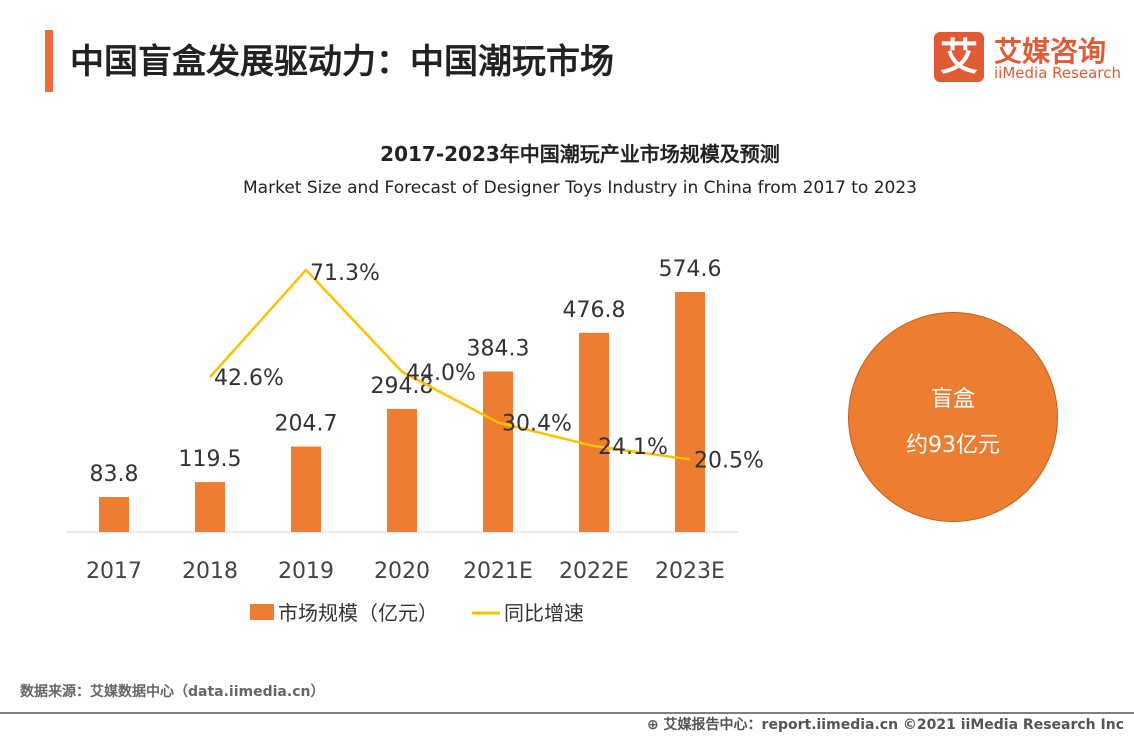 The width and height of the screenshot is (1134, 737). I want to click on bar-2019, so click(306, 489).